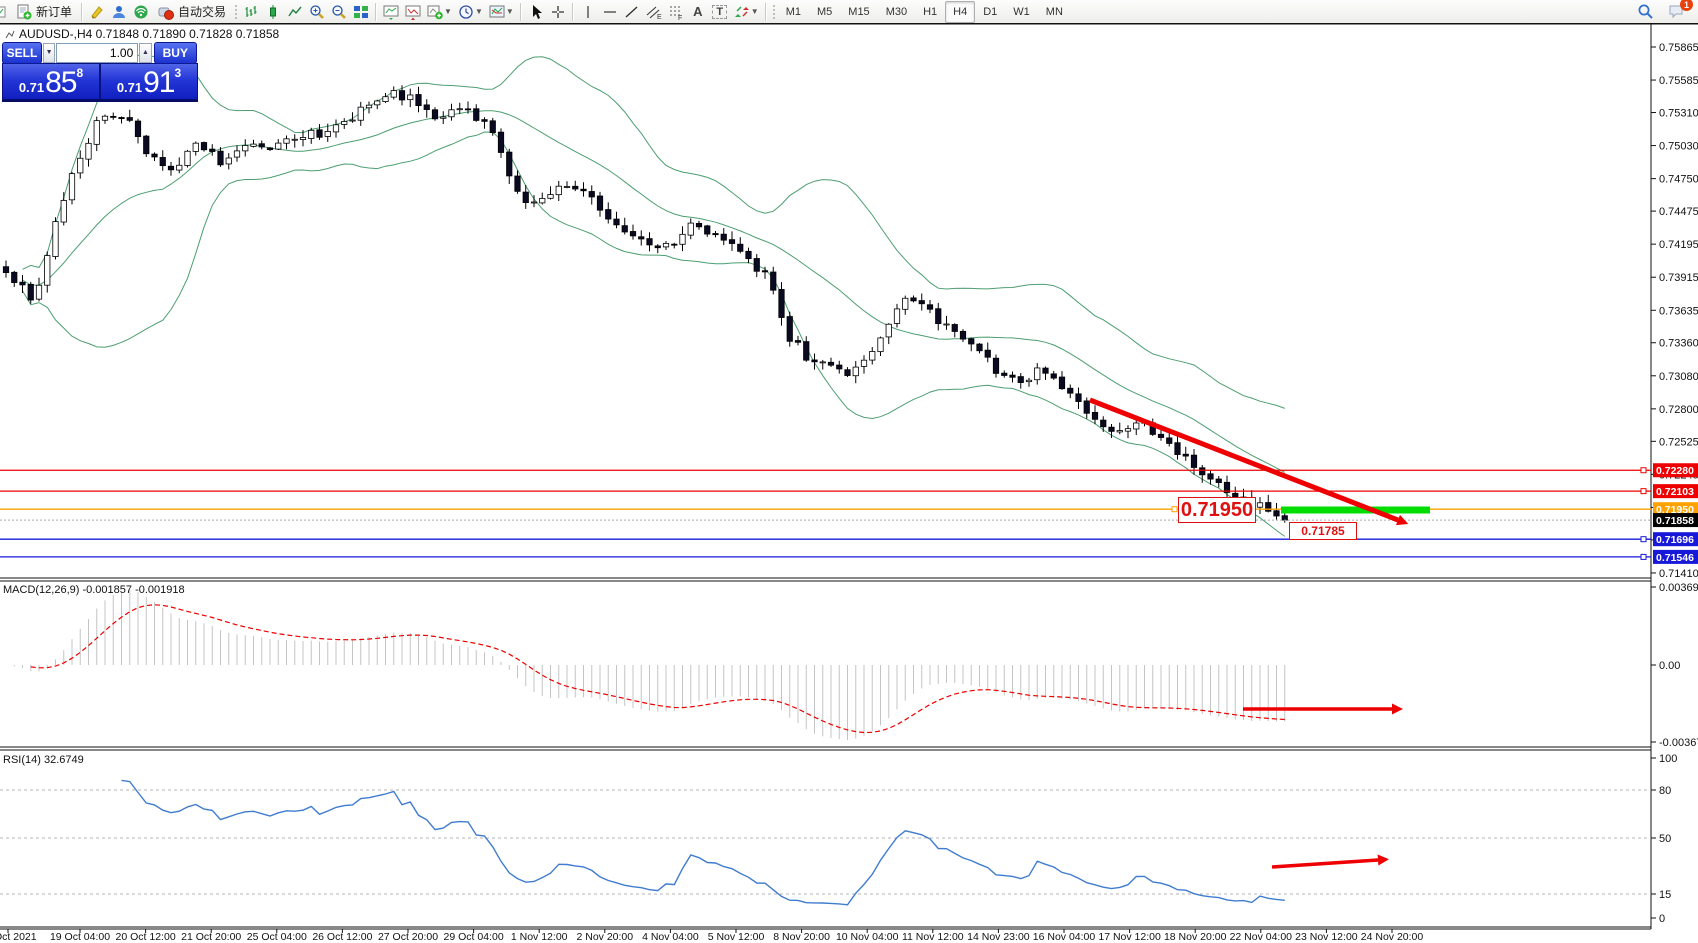 The width and height of the screenshot is (1698, 943). Describe the element at coordinates (466, 11) in the screenshot. I see `clock-icon` at that location.